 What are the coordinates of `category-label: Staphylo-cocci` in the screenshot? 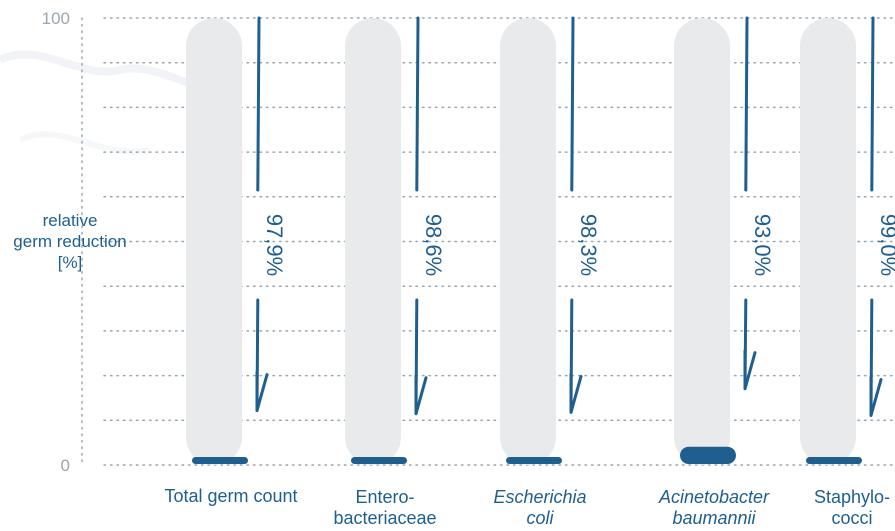 It's located at (852, 507).